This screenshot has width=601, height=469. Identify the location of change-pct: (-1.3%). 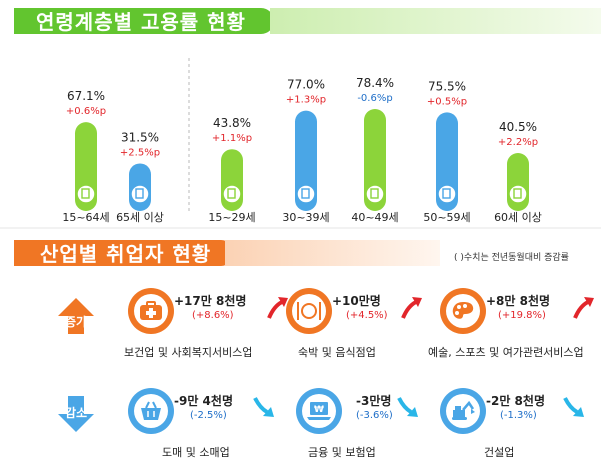
(518, 415).